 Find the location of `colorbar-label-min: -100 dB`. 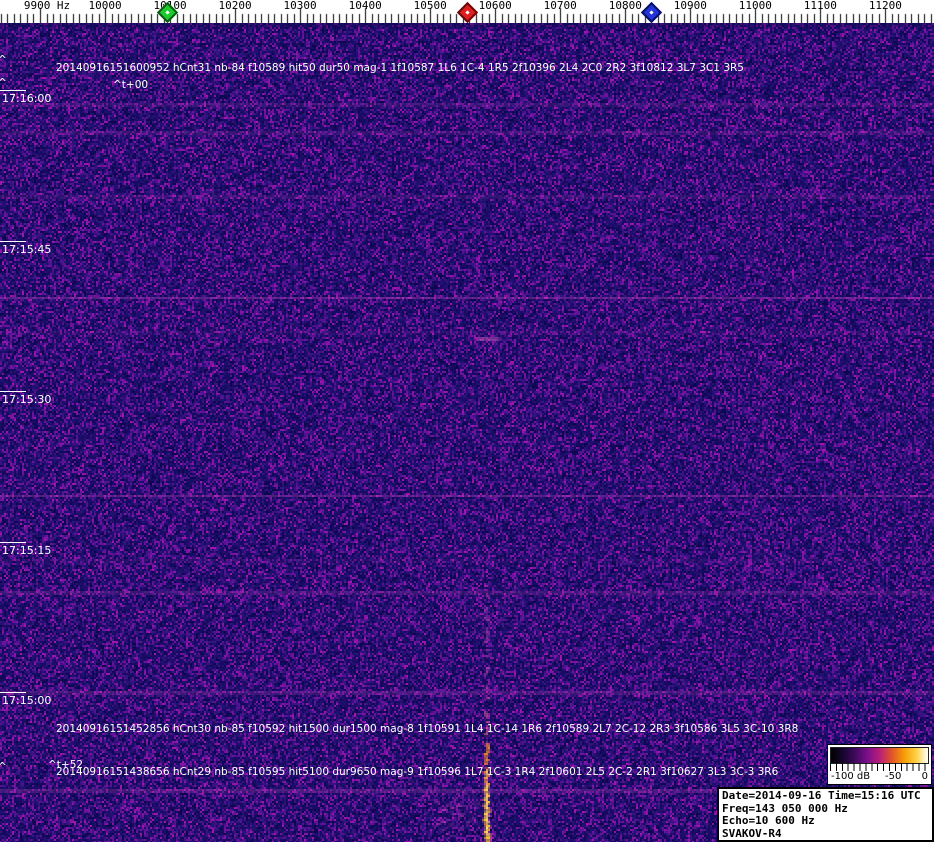

colorbar-label-min: -100 dB is located at coordinates (851, 776).